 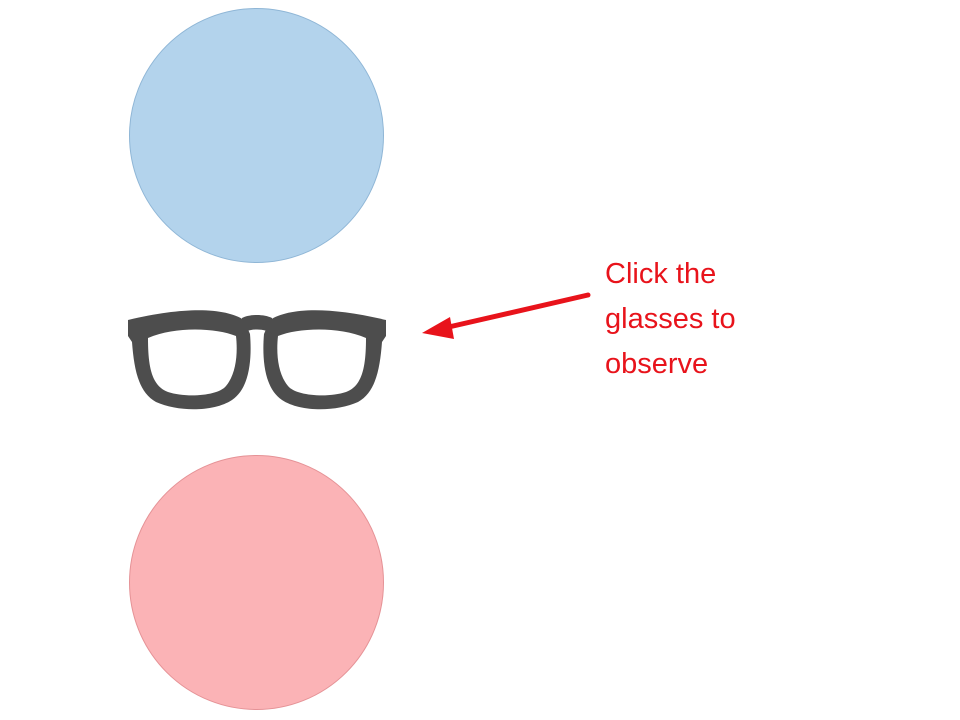 I want to click on instruction-text: Click the glasses to observe, so click(x=725, y=319).